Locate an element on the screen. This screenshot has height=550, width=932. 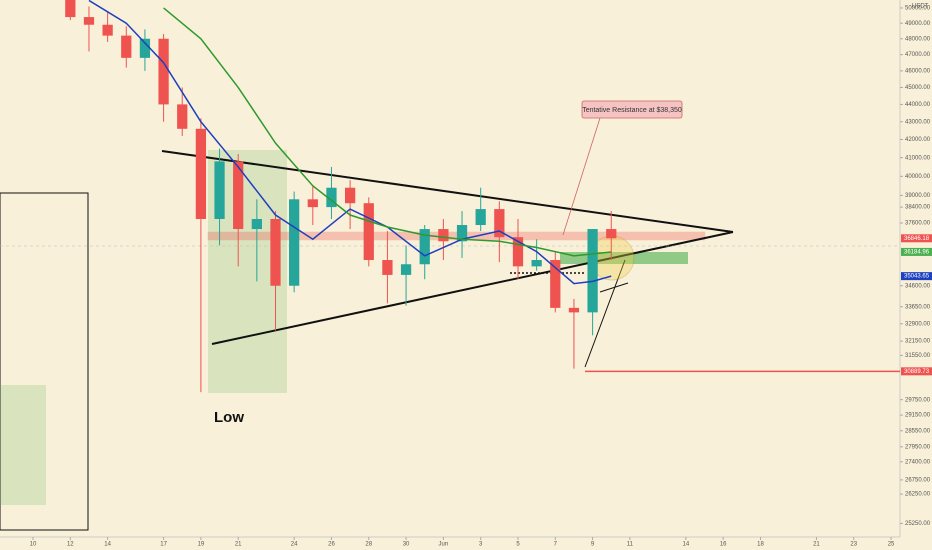
x-tick-label: 25 is located at coordinates (891, 545).